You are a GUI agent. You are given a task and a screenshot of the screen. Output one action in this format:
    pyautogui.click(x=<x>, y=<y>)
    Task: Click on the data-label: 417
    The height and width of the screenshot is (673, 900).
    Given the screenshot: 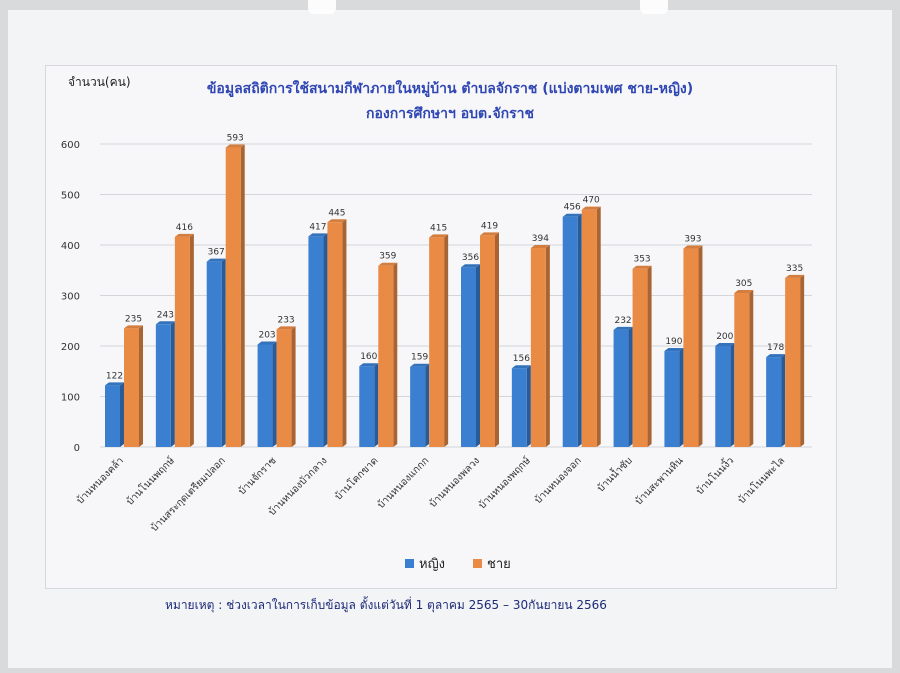 What is the action you would take?
    pyautogui.click(x=317, y=227)
    